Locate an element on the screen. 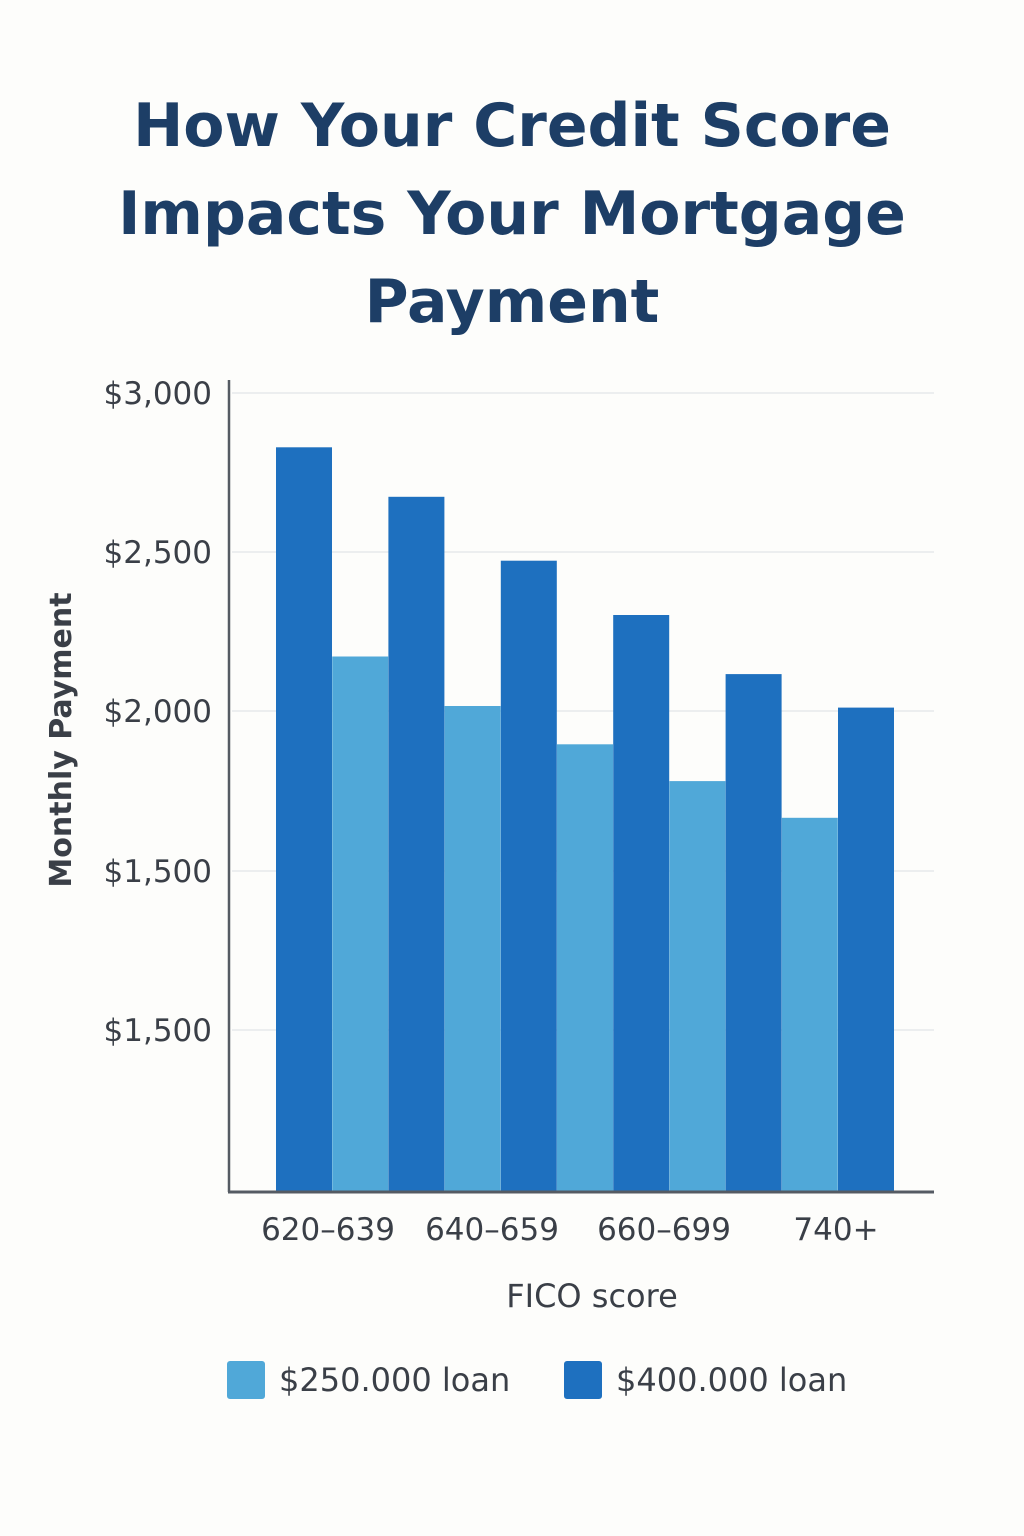 This screenshot has width=1024, height=1536. legend-swatch-250k is located at coordinates (246, 1380).